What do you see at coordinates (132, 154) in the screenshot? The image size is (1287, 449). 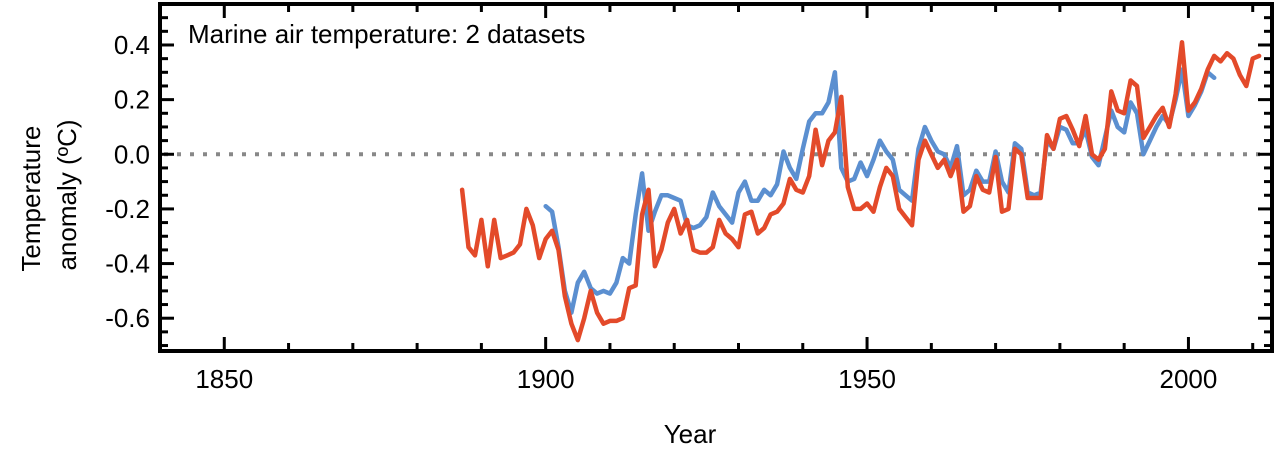 I see `y-tick-label-3: 0.0` at bounding box center [132, 154].